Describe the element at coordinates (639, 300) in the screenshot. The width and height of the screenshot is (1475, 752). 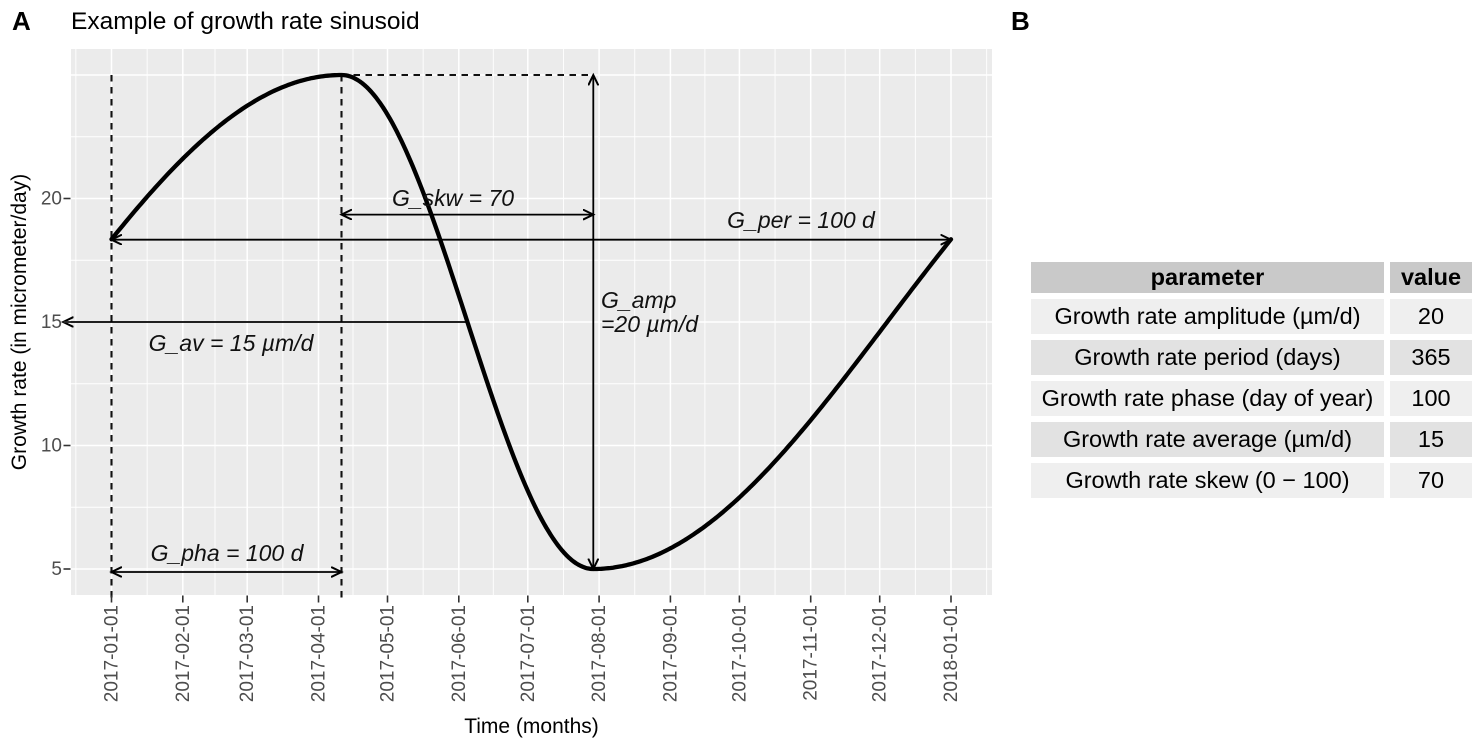
I see `annotation-label-g_amp: G_amp` at that location.